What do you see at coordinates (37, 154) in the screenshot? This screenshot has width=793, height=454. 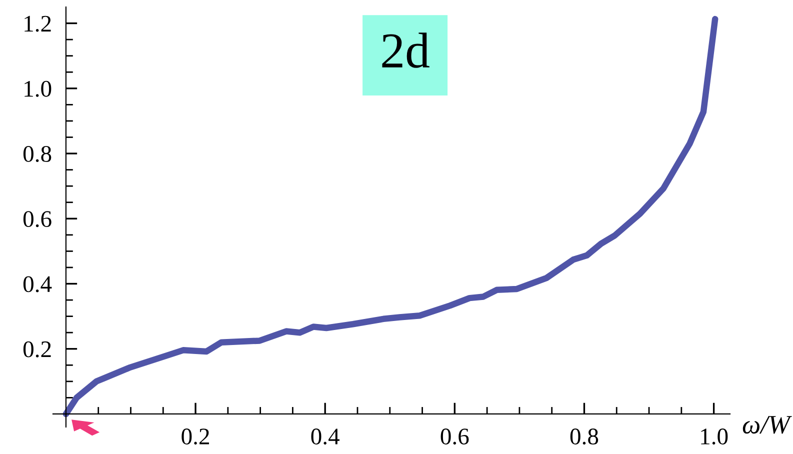 I see `y-tick-label: 0.8` at bounding box center [37, 154].